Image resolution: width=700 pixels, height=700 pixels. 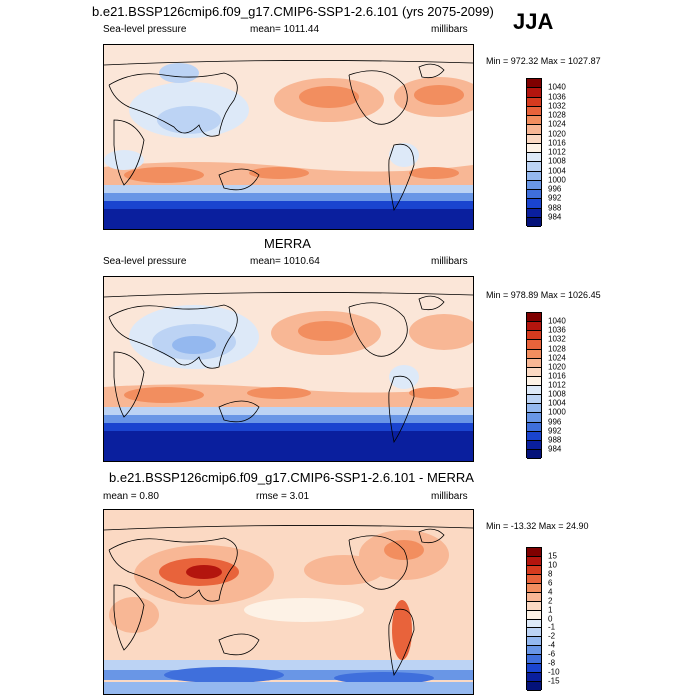 What do you see at coordinates (287, 243) in the screenshot?
I see `panel-2-title: MERRA` at bounding box center [287, 243].